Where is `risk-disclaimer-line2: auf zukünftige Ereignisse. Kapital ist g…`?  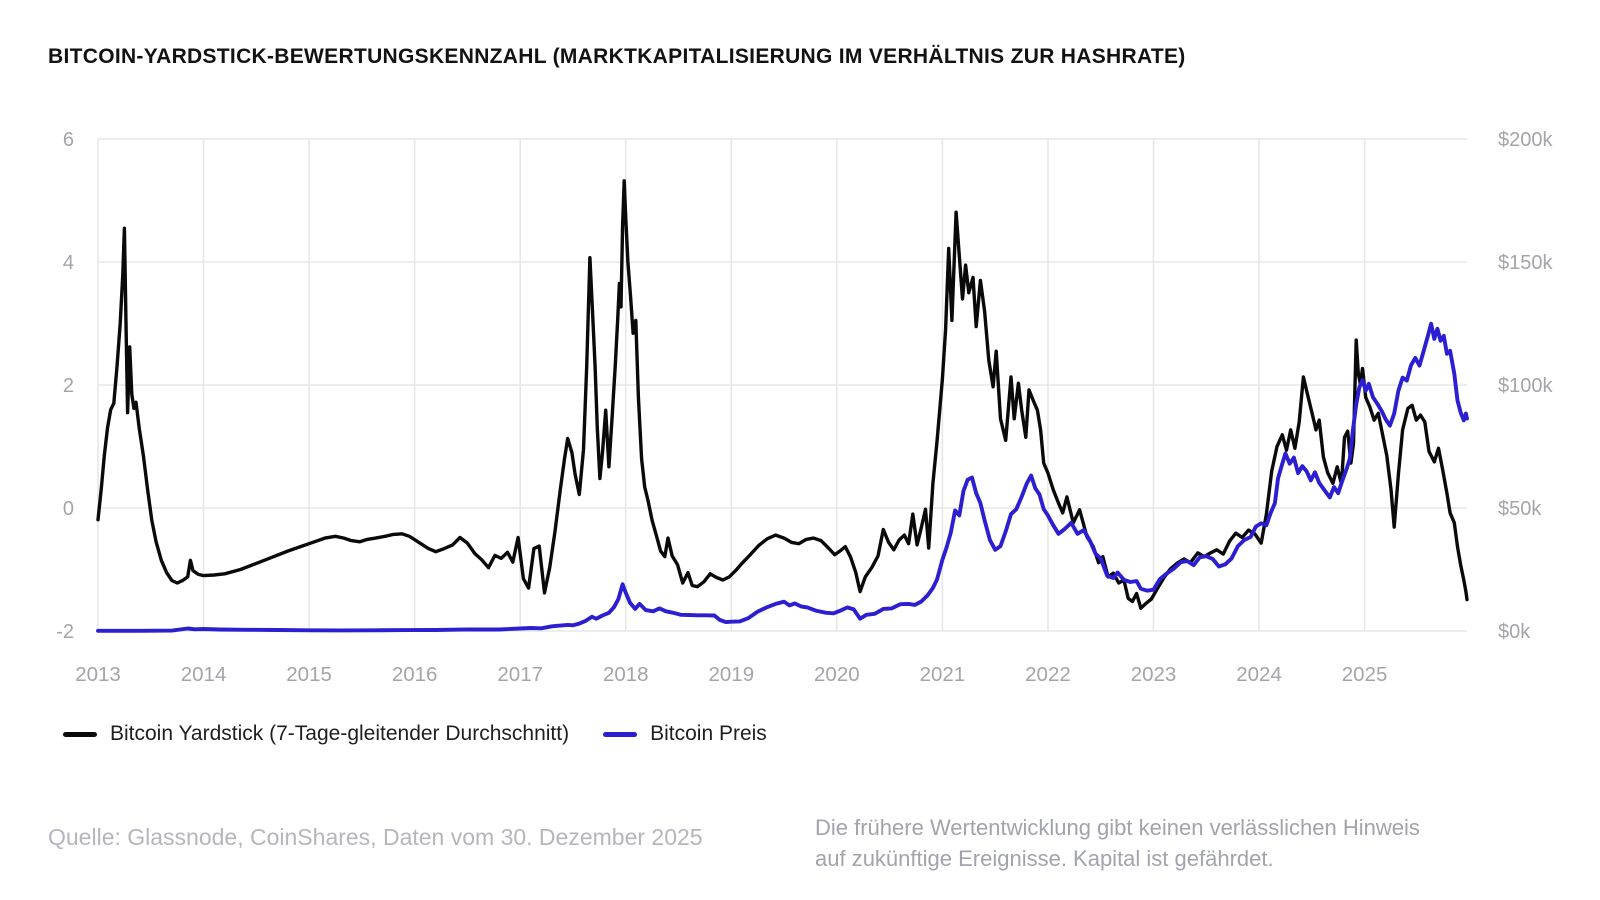 risk-disclaimer-line2: auf zukünftige Ereignisse. Kapital ist g… is located at coordinates (1044, 858).